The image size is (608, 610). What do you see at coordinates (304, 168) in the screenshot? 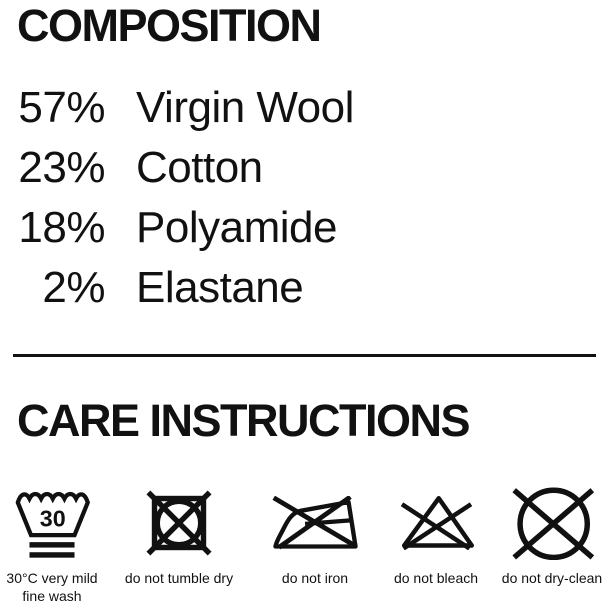
I see `composition-row: 23% Cotton` at bounding box center [304, 168].